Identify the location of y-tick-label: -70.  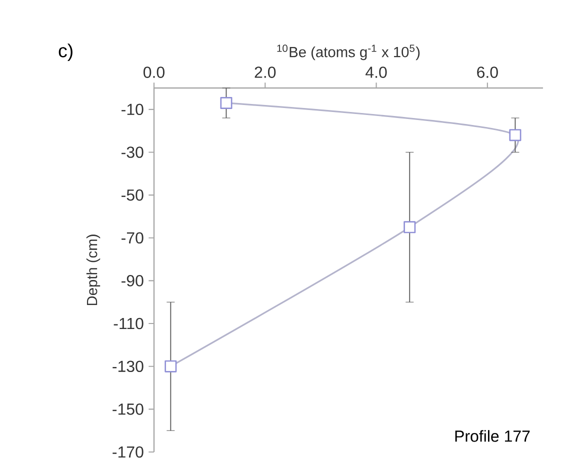
(133, 238).